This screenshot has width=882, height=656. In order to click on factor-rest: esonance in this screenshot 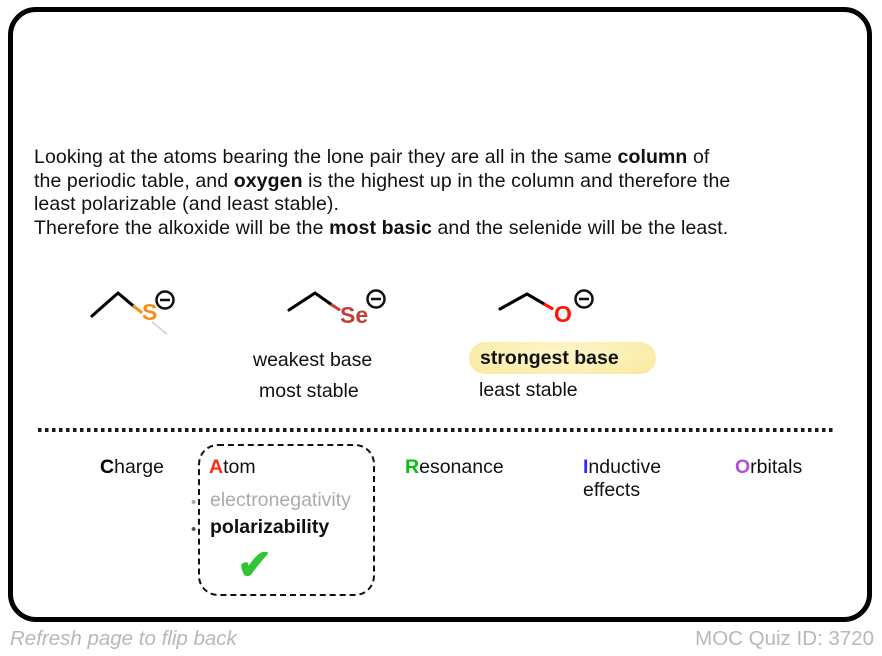, I will do `click(461, 467)`.